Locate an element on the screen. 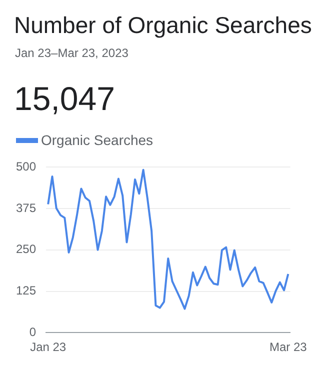  y-tick-label: 125 is located at coordinates (26, 291).